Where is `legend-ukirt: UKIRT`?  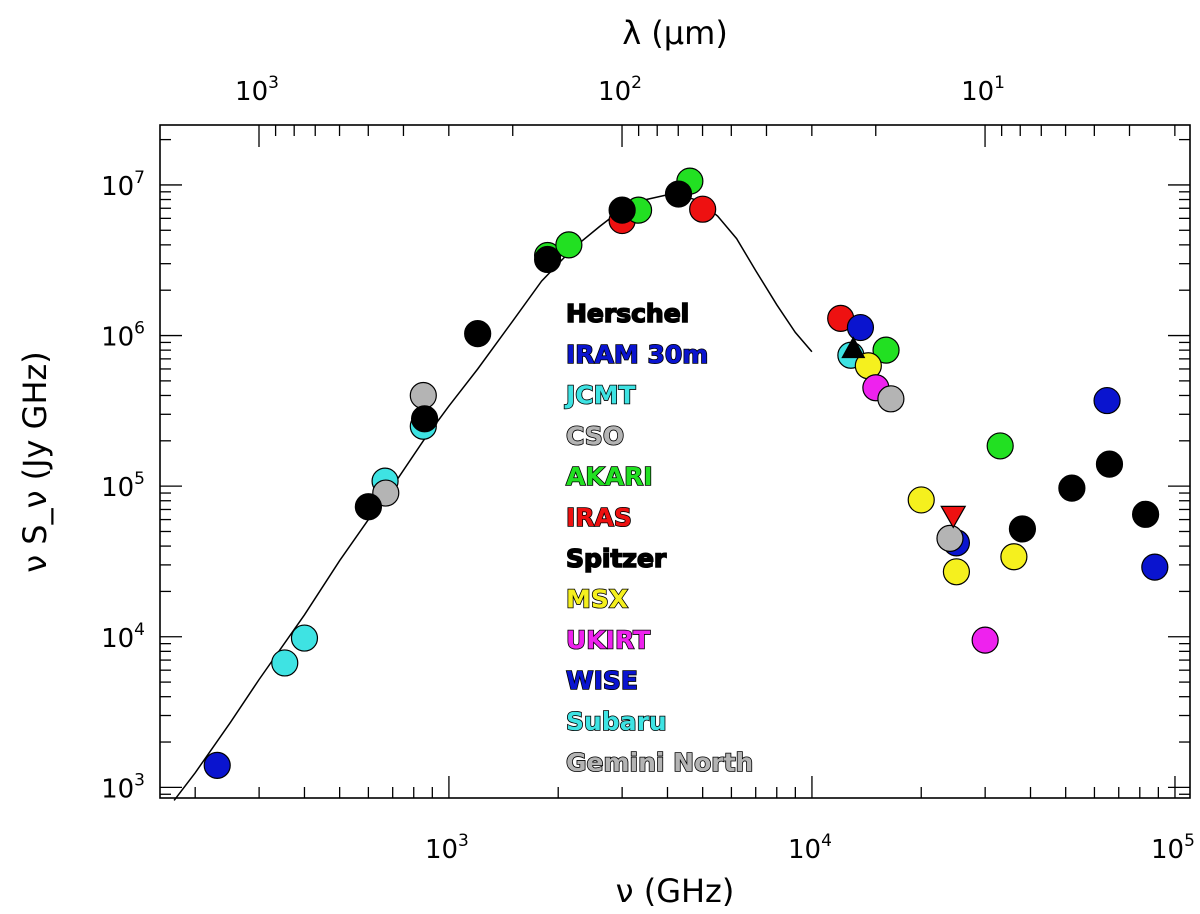
legend-ukirt: UKIRT is located at coordinates (608, 639).